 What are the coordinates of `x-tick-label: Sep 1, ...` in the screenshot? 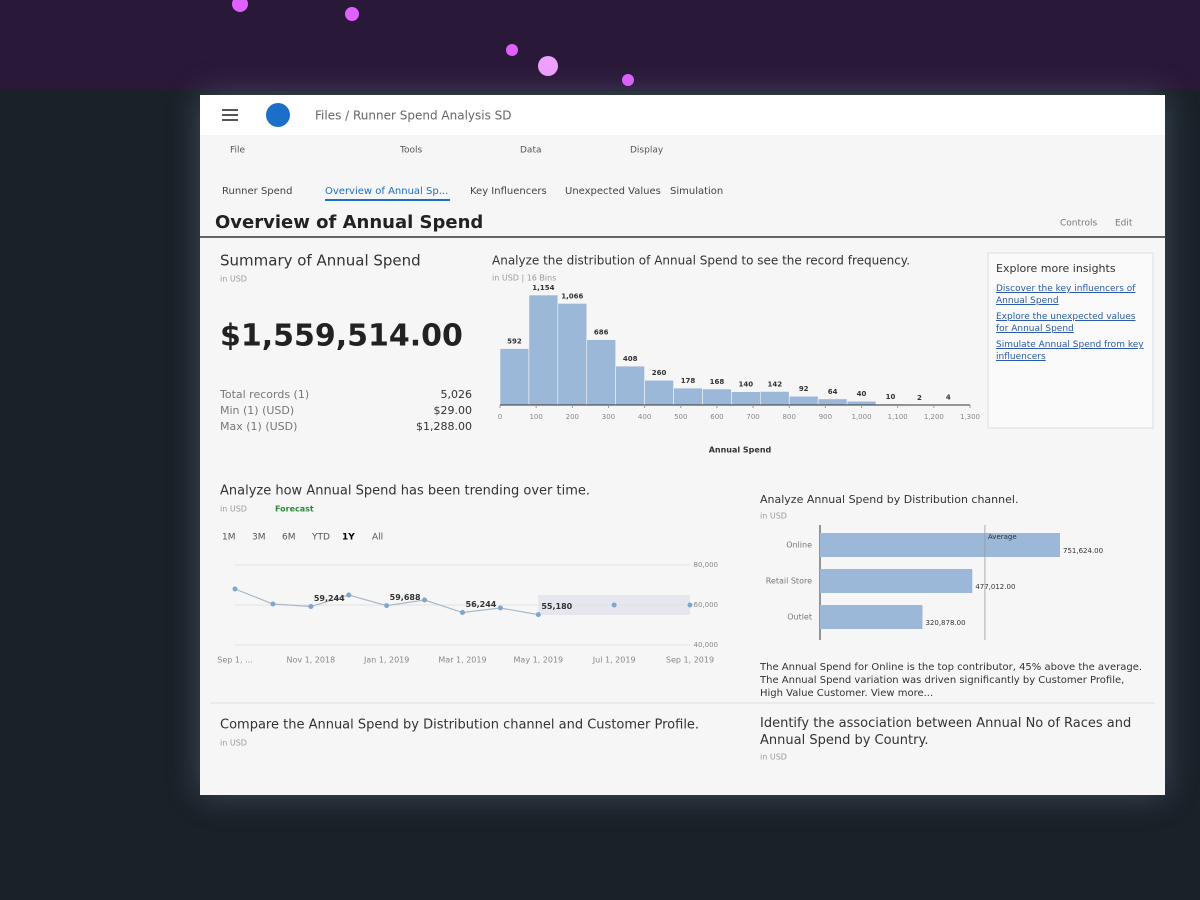 It's located at (234, 660).